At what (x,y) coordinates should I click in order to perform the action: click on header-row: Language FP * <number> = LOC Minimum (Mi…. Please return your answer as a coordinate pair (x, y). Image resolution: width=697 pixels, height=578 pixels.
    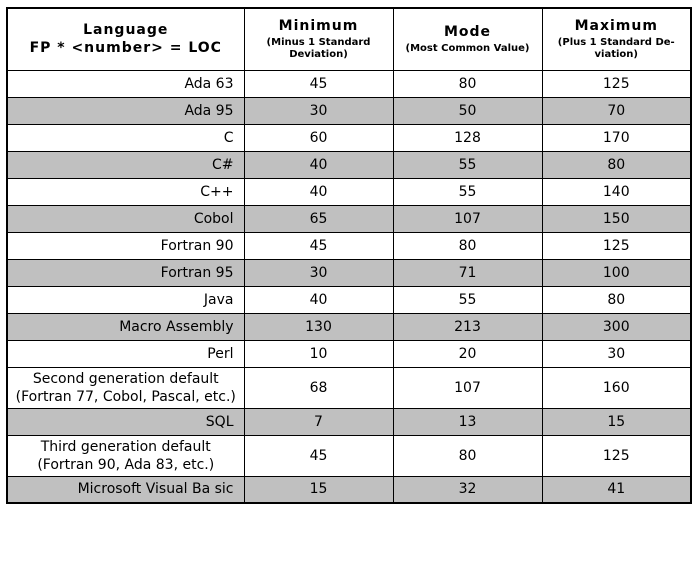
    Looking at the image, I should click on (349, 39).